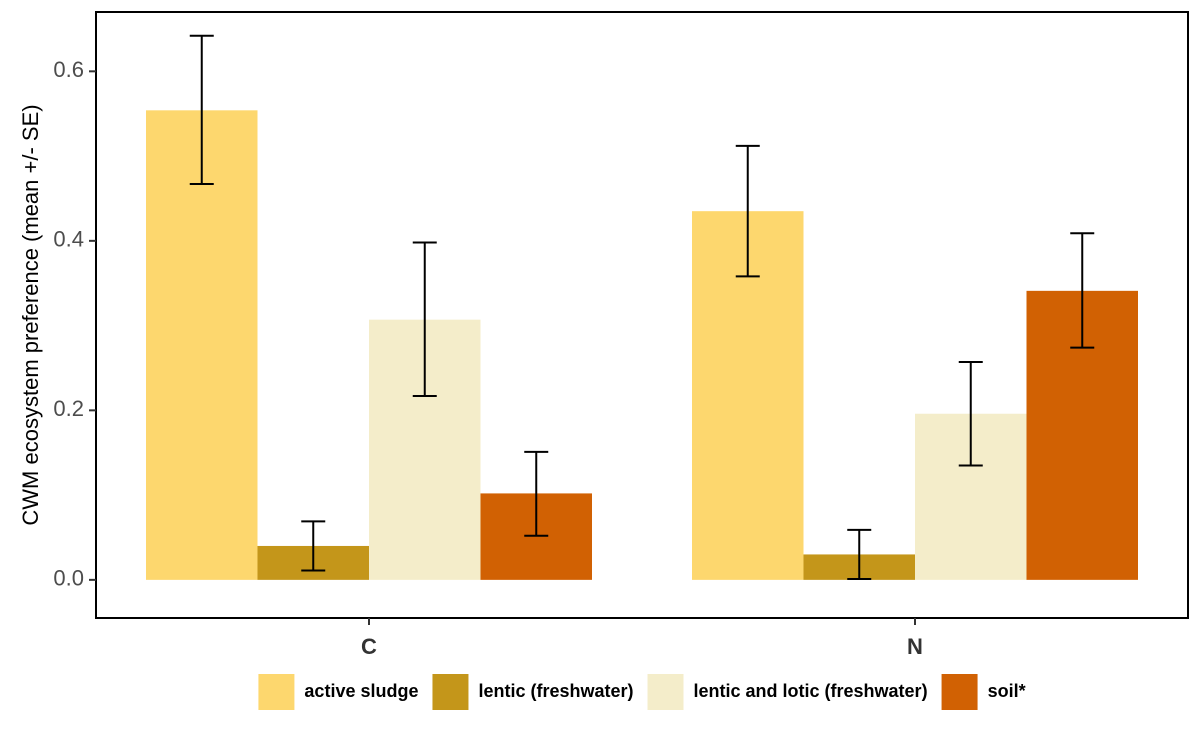 This screenshot has width=1200, height=750. I want to click on x-category-label-C: C, so click(369, 646).